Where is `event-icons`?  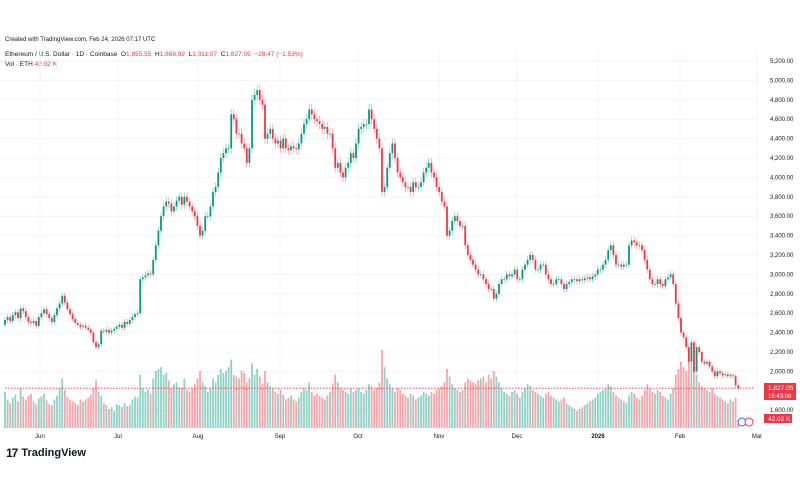 event-icons is located at coordinates (745, 422).